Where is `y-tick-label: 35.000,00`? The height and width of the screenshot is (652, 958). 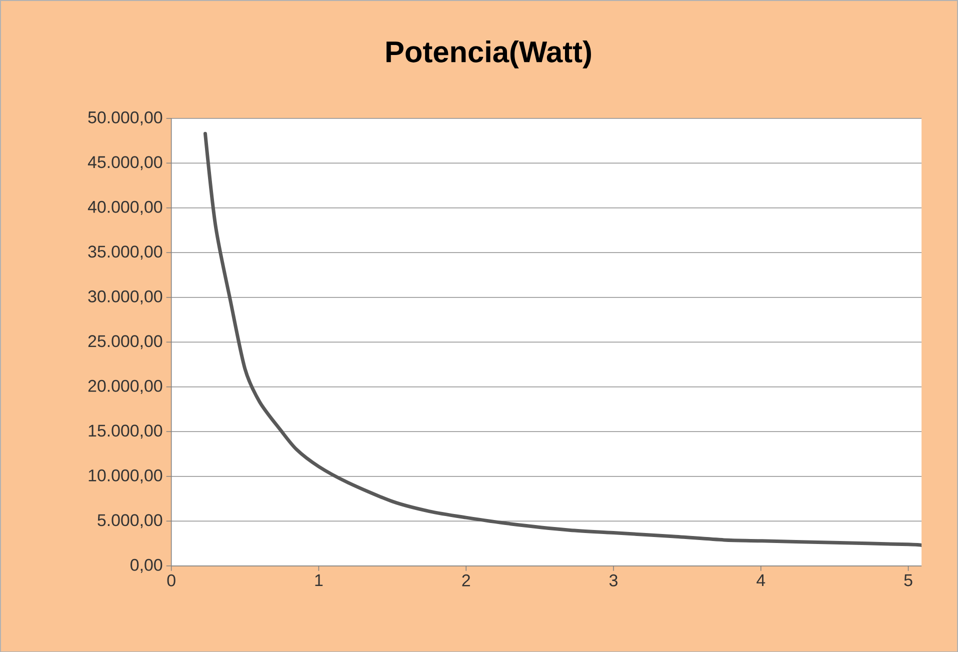 y-tick-label: 35.000,00 is located at coordinates (125, 252).